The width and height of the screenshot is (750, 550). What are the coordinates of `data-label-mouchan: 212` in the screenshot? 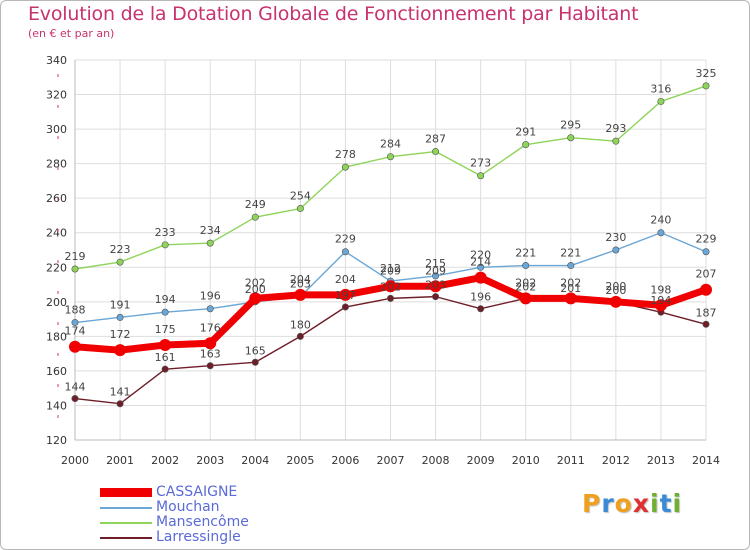 It's located at (390, 268).